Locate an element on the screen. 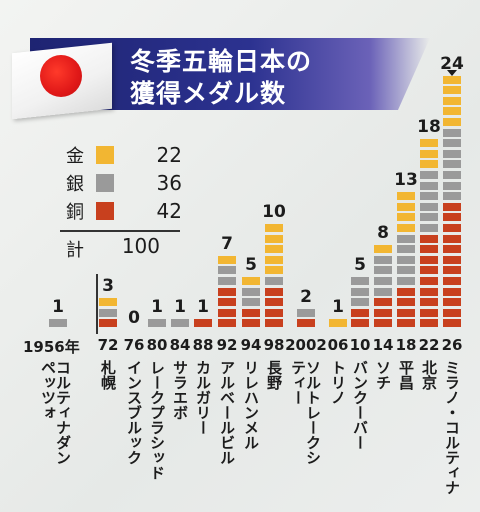  year-tick-label: 98 is located at coordinates (274, 345).